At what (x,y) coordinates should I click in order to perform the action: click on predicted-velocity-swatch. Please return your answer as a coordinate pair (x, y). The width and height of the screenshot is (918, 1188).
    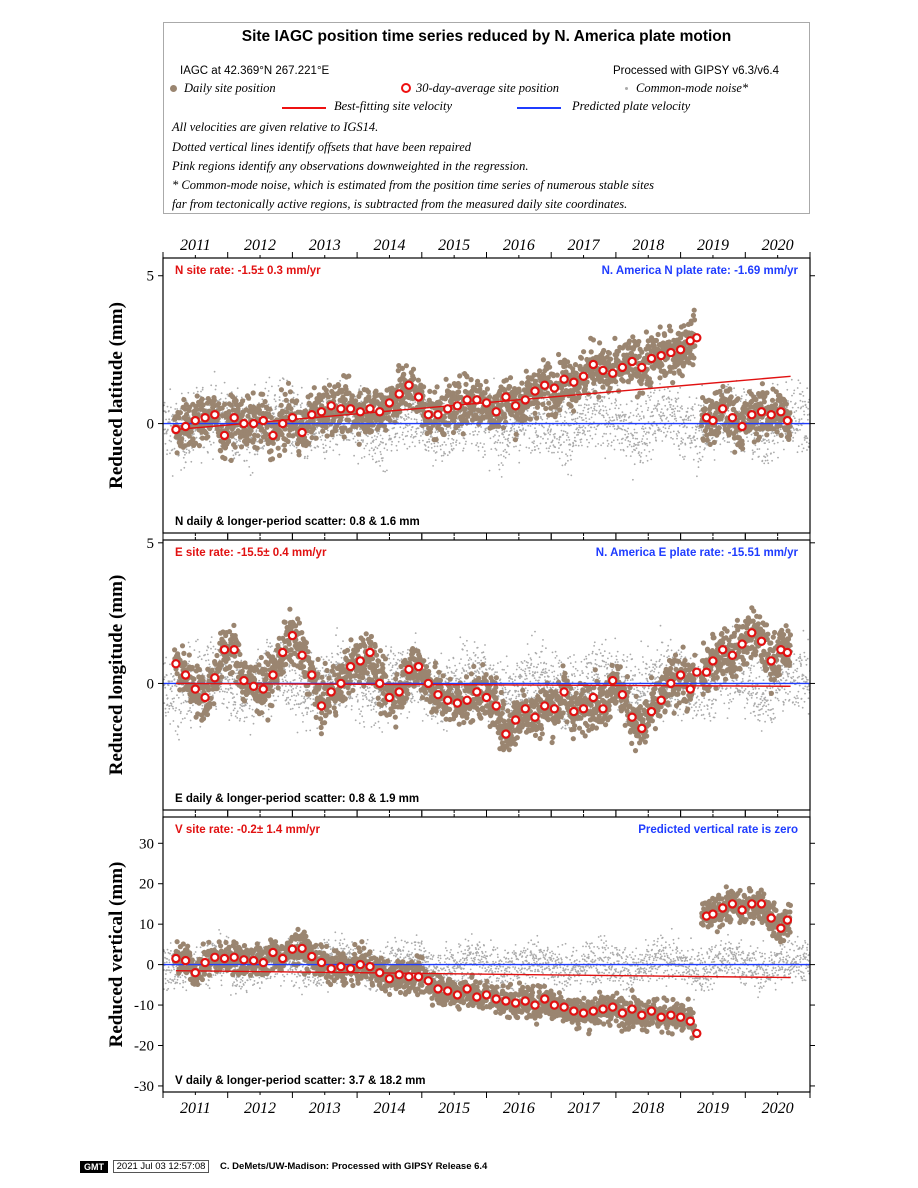
    Looking at the image, I should click on (539, 108).